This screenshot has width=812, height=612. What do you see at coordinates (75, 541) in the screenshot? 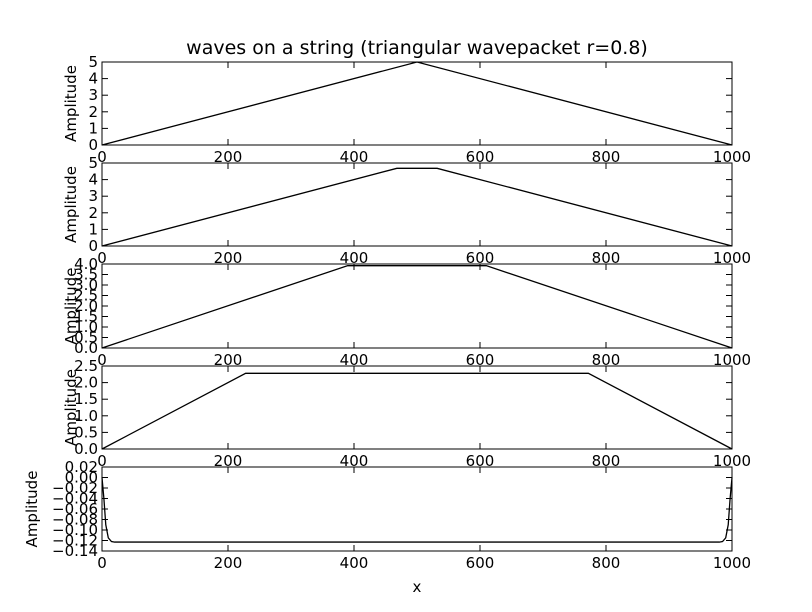
I see `y-tick-label: −0.12` at bounding box center [75, 541].